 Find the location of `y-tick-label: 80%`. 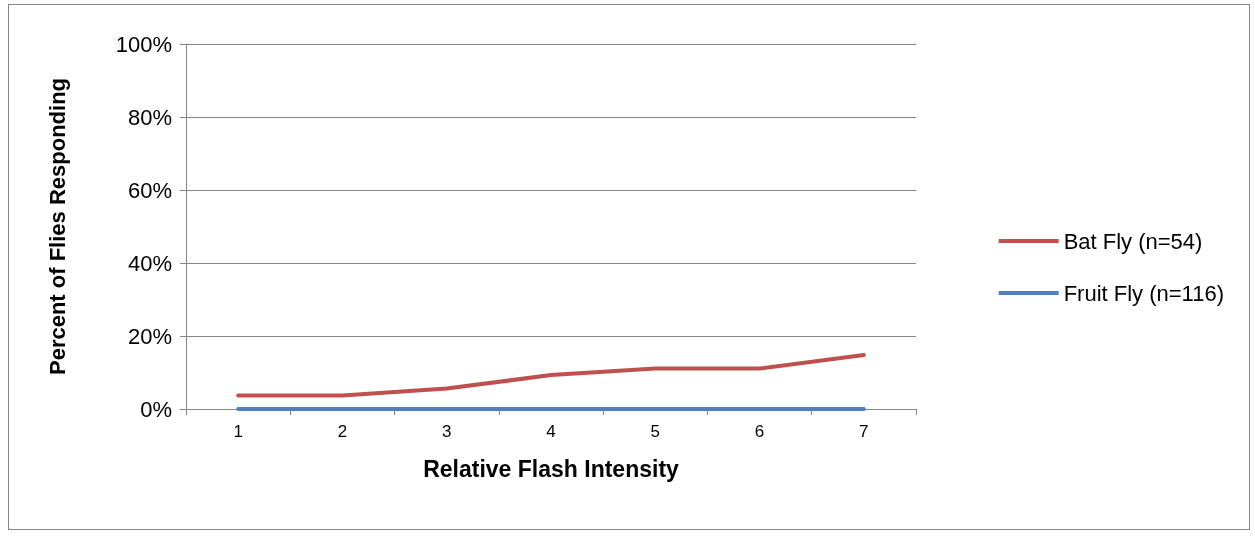

y-tick-label: 80% is located at coordinates (149, 117).